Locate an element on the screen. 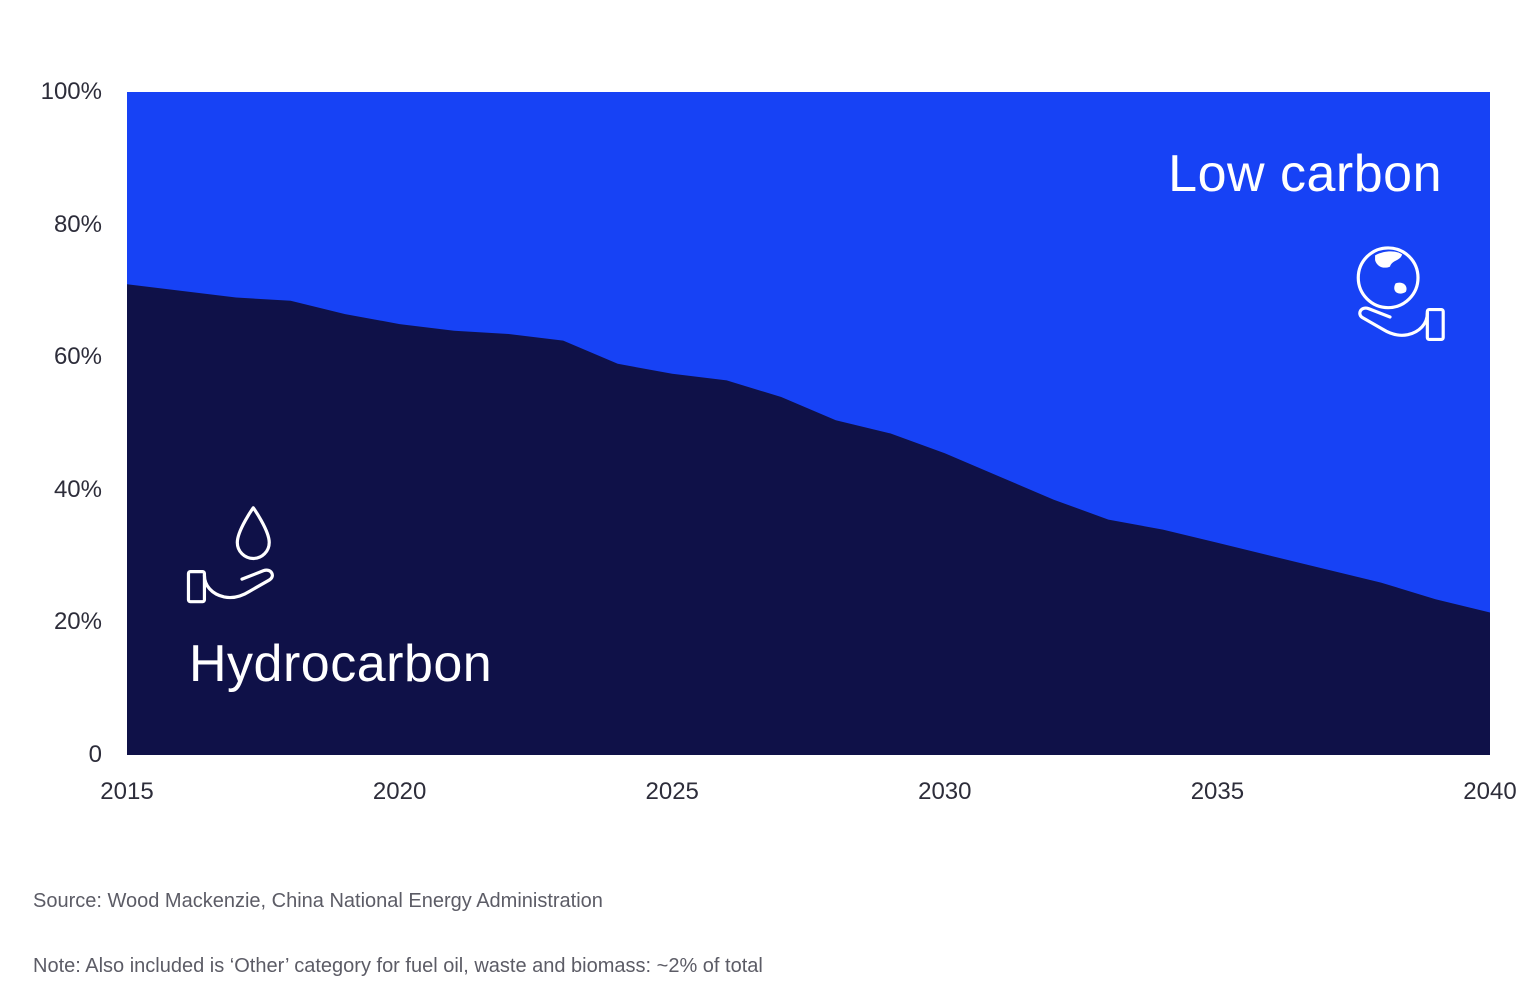 This screenshot has height=1008, width=1536. x-axis: 2015 2020 2025 2030 2035 2040 is located at coordinates (808, 798).